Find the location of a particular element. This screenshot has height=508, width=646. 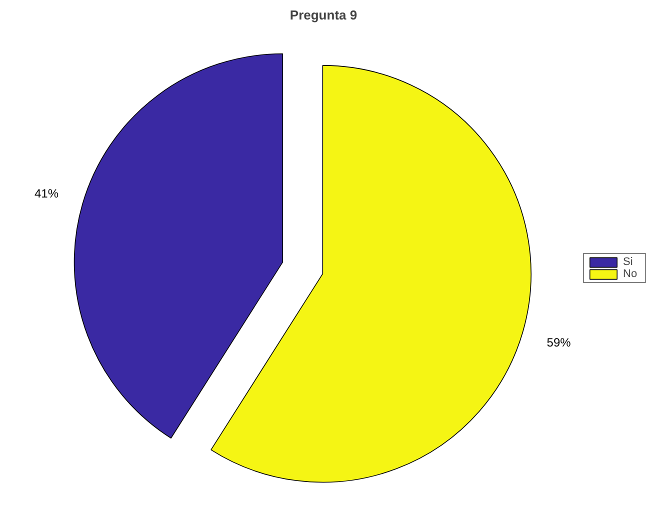

legend-label: Si is located at coordinates (628, 262).